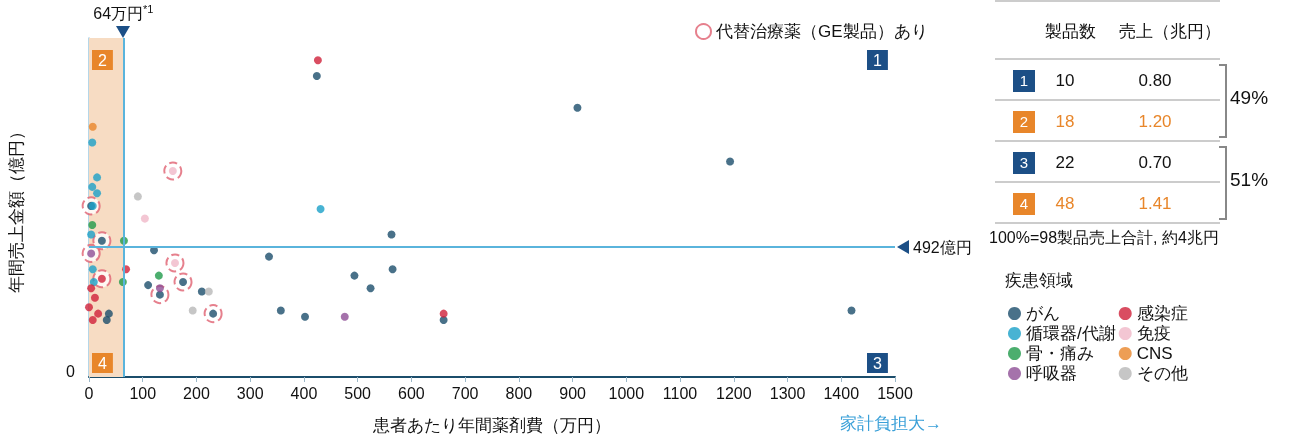 The image size is (1292, 444). What do you see at coordinates (1024, 80) in the screenshot?
I see `text: 1` at bounding box center [1024, 80].